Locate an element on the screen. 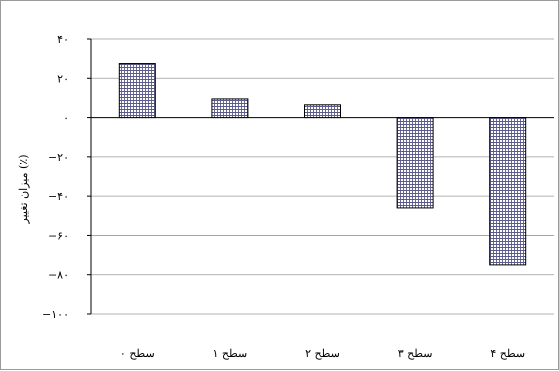 Image resolution: width=559 pixels, height=371 pixels. x-category-label-2: سطح ۲ is located at coordinates (322, 353).